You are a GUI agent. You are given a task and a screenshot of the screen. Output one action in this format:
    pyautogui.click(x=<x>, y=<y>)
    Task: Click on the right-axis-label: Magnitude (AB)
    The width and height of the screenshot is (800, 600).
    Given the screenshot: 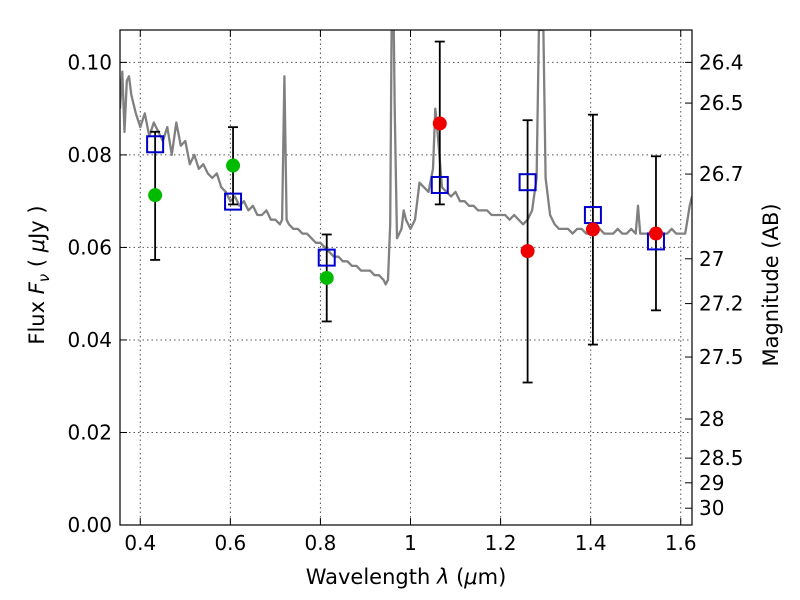 What is the action you would take?
    pyautogui.click(x=771, y=284)
    